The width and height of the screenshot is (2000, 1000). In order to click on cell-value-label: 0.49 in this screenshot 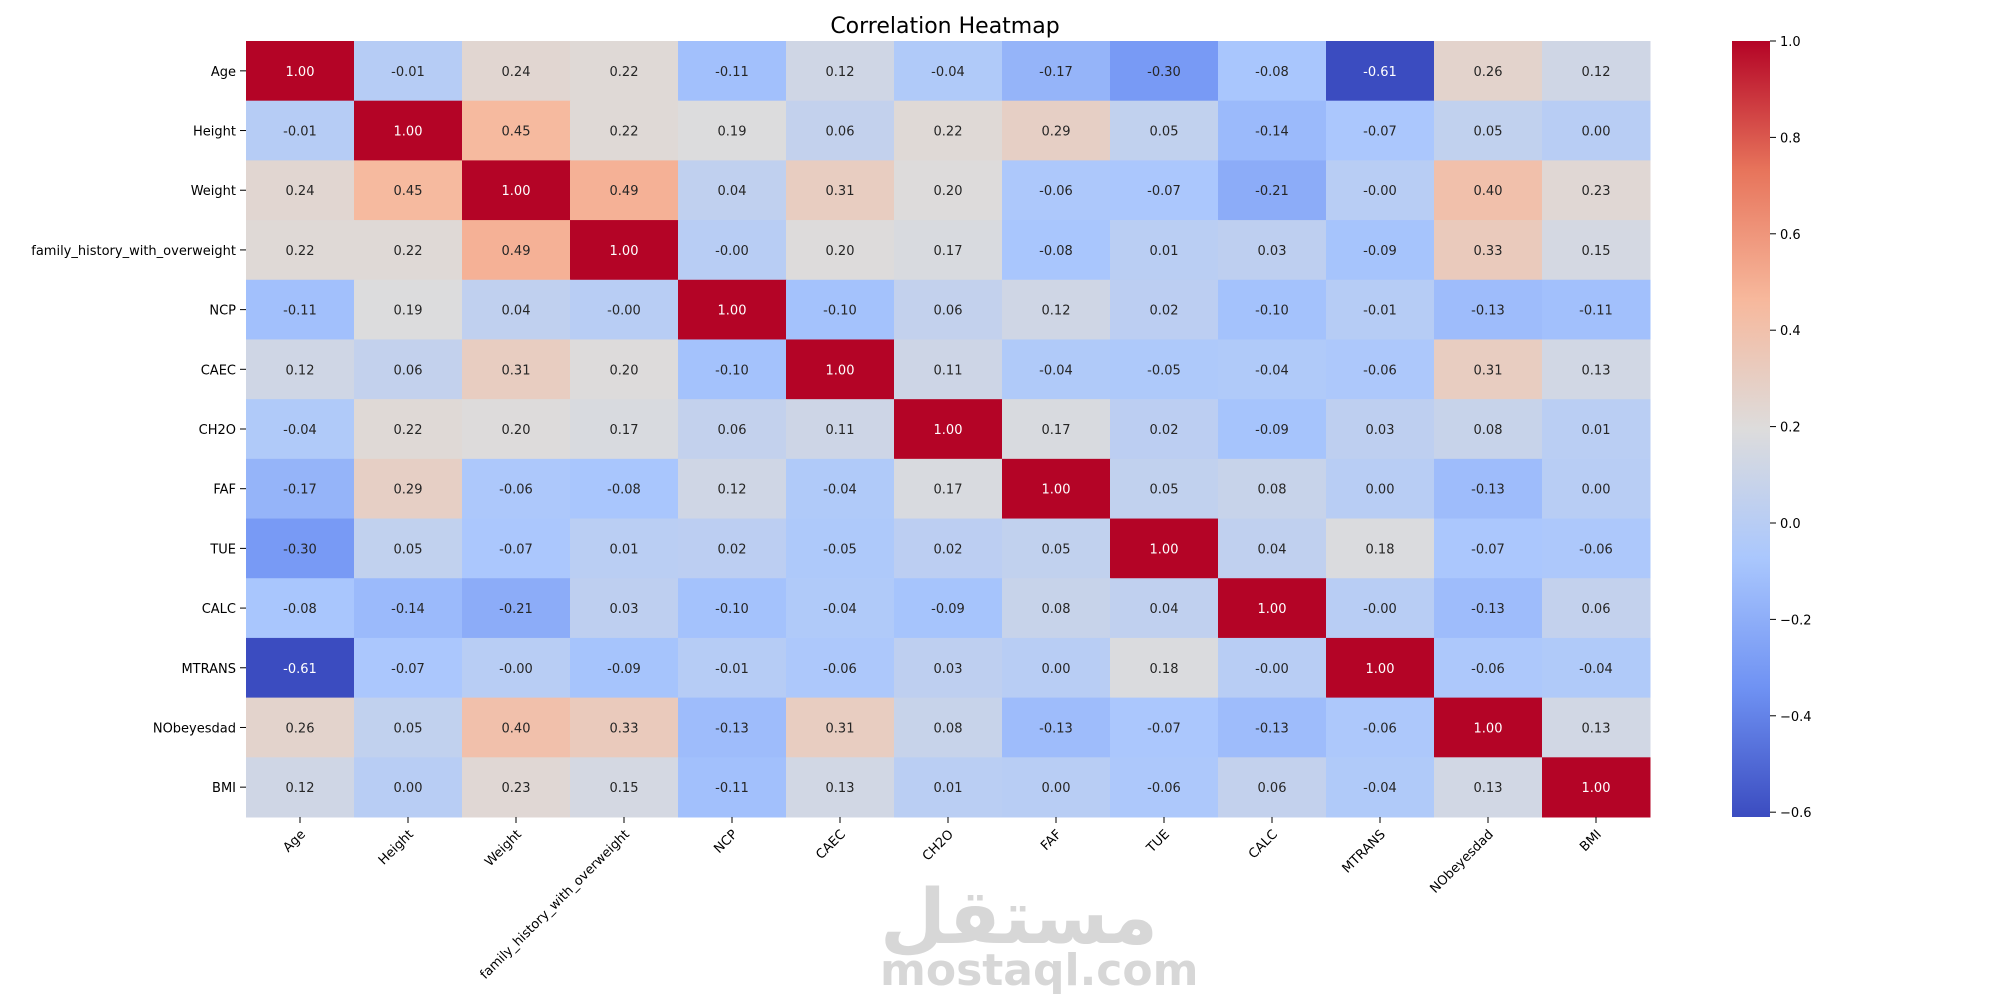, I will do `click(516, 251)`.